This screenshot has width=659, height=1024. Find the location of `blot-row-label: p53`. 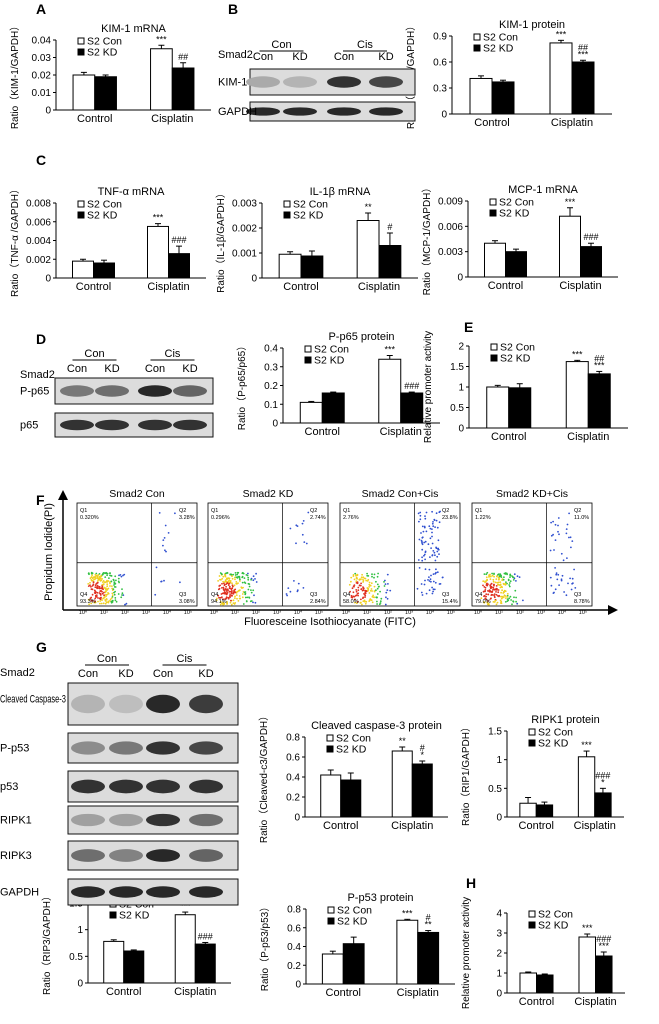

blot-row-label: p53 is located at coordinates (9, 787).